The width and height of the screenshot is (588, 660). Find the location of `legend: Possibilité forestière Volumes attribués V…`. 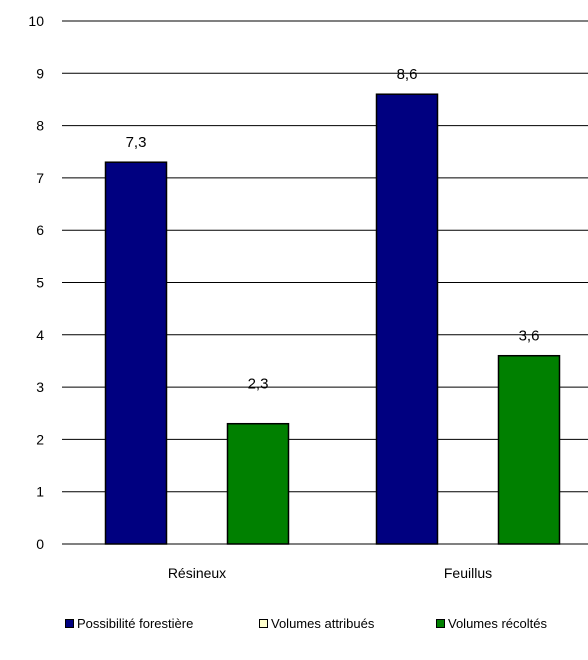

legend: Possibilité forestière Volumes attribués V… is located at coordinates (325, 626).